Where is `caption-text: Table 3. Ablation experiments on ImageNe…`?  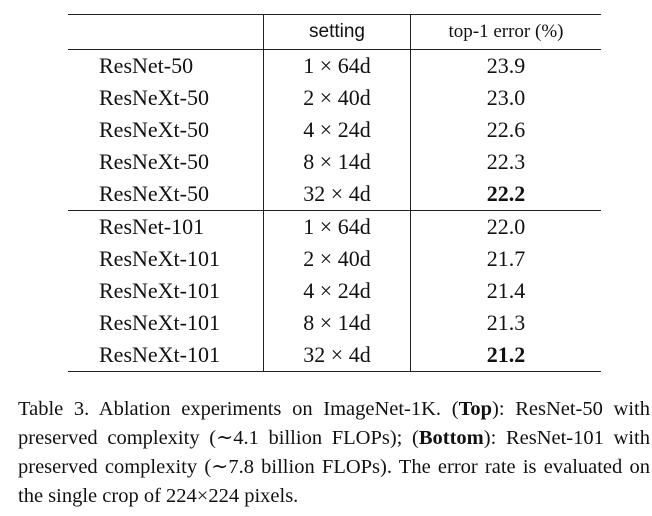
caption-text: Table 3. Ablation experiments on ImageNe… is located at coordinates (238, 409).